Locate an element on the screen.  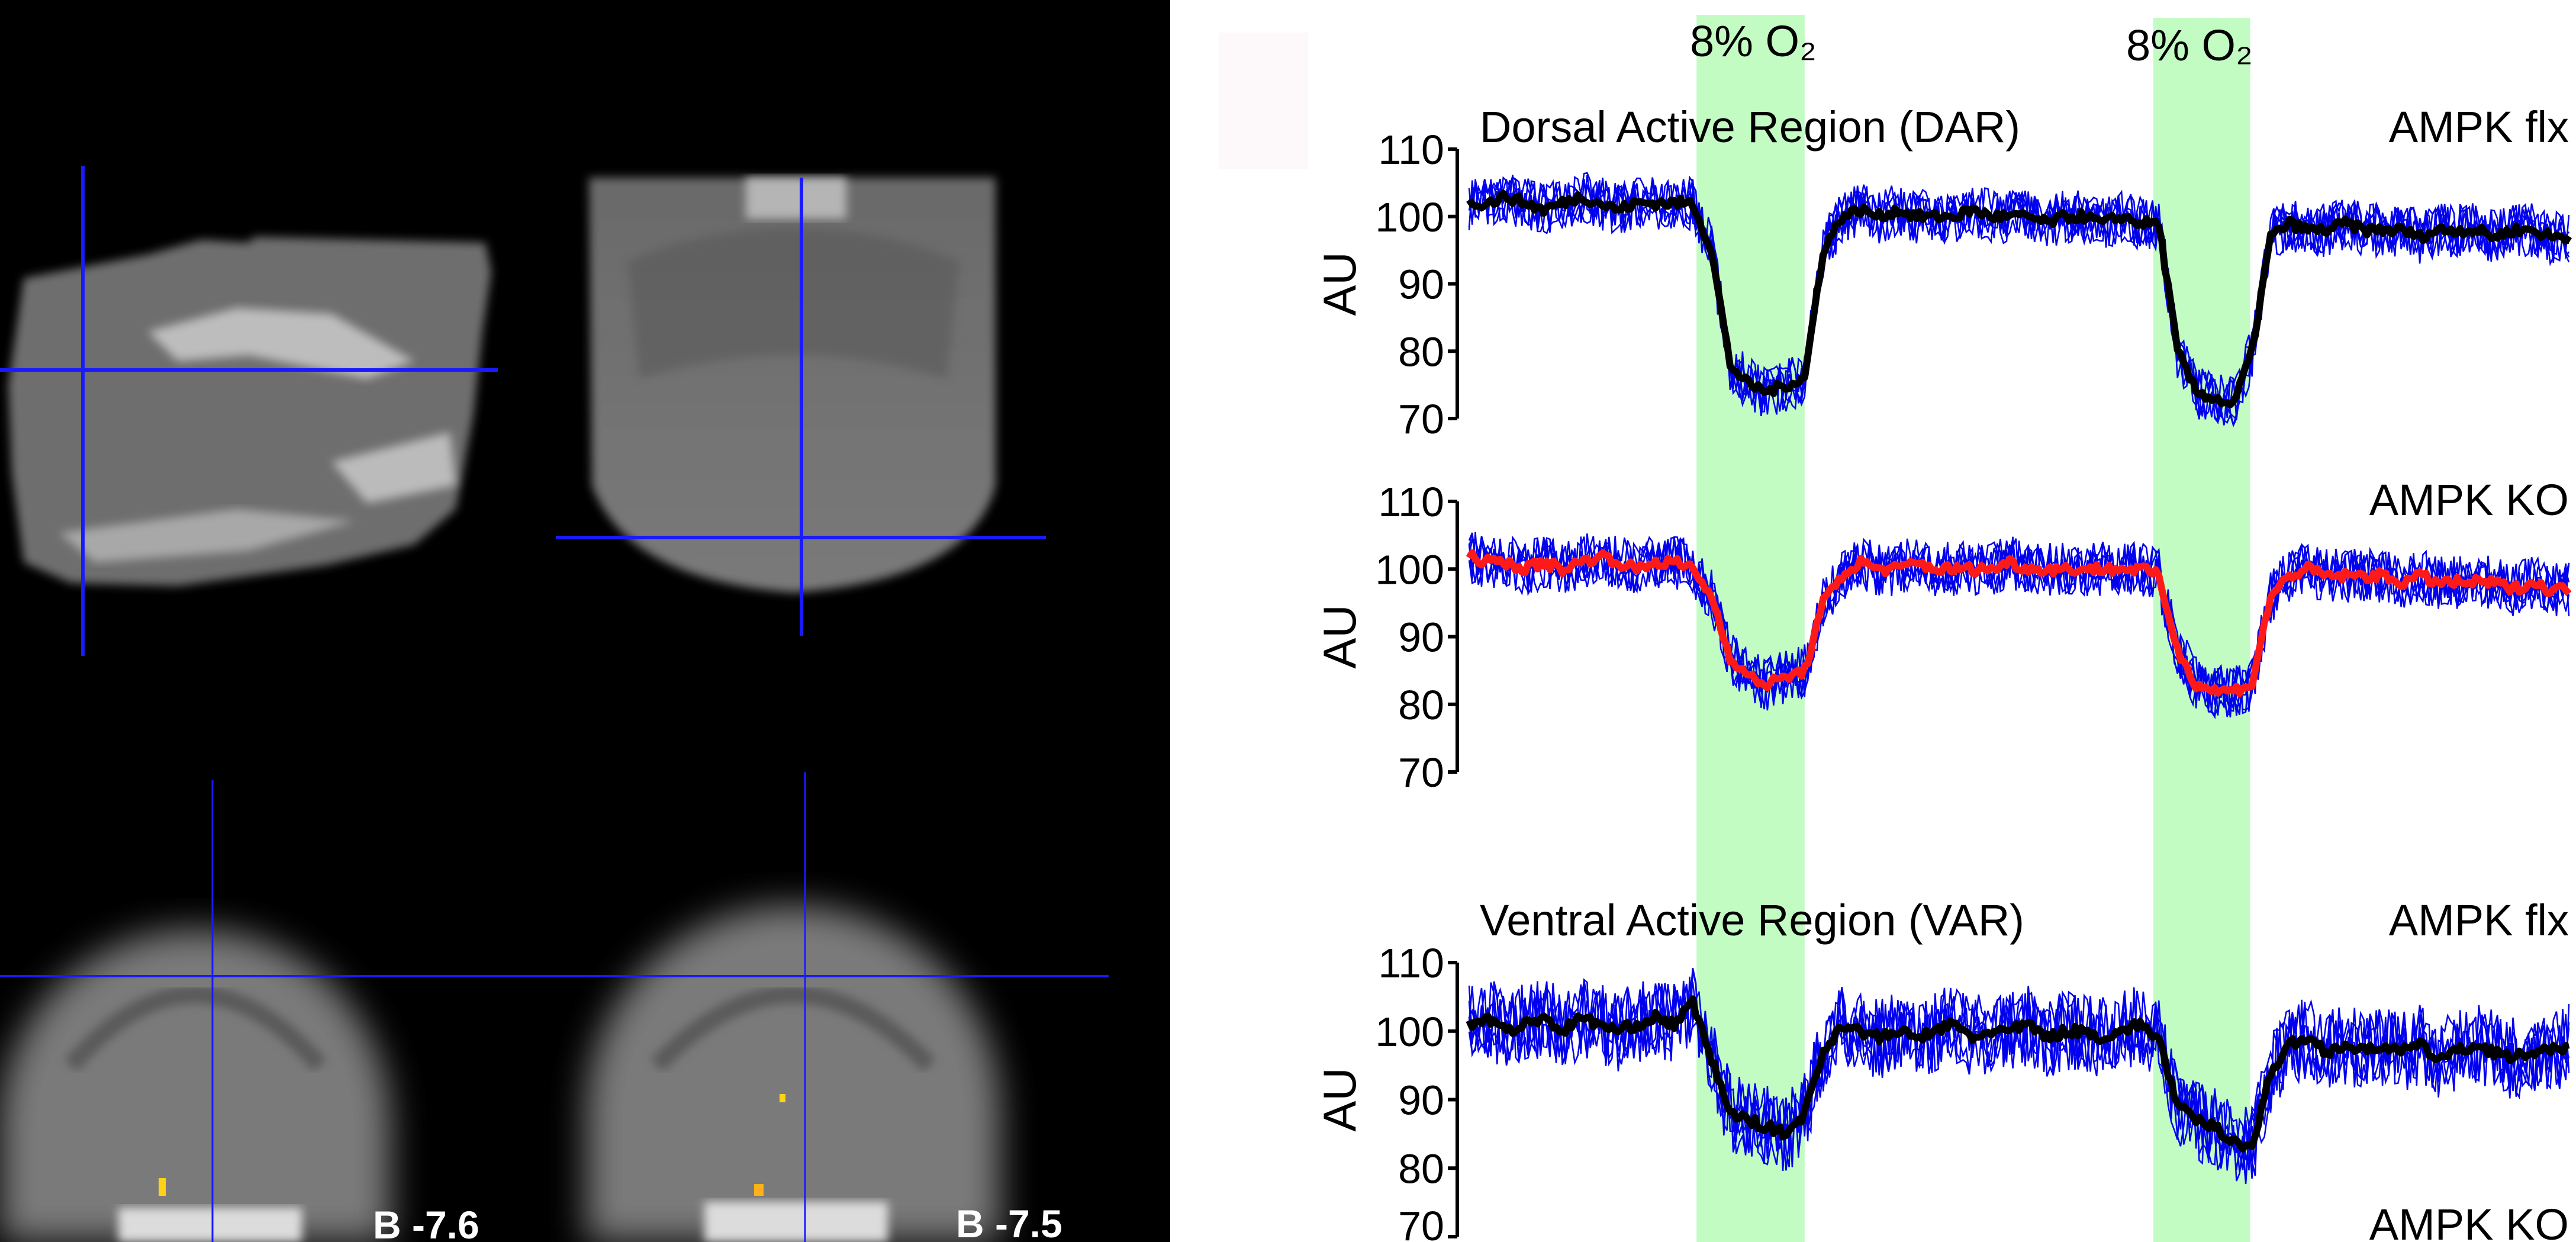
stimulus-label-2: 8% O₂ is located at coordinates (2189, 45).